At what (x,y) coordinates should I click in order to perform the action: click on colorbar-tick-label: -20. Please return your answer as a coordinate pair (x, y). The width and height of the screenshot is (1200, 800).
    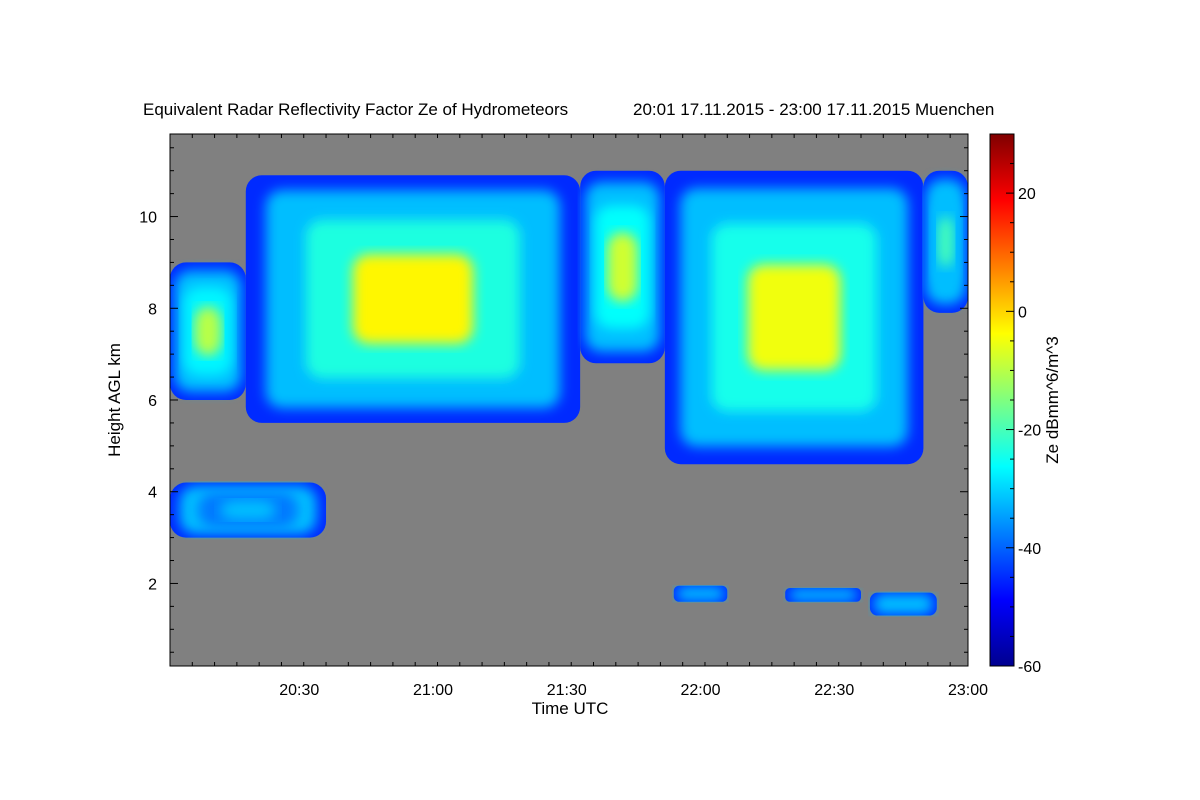
    Looking at the image, I should click on (1029, 431).